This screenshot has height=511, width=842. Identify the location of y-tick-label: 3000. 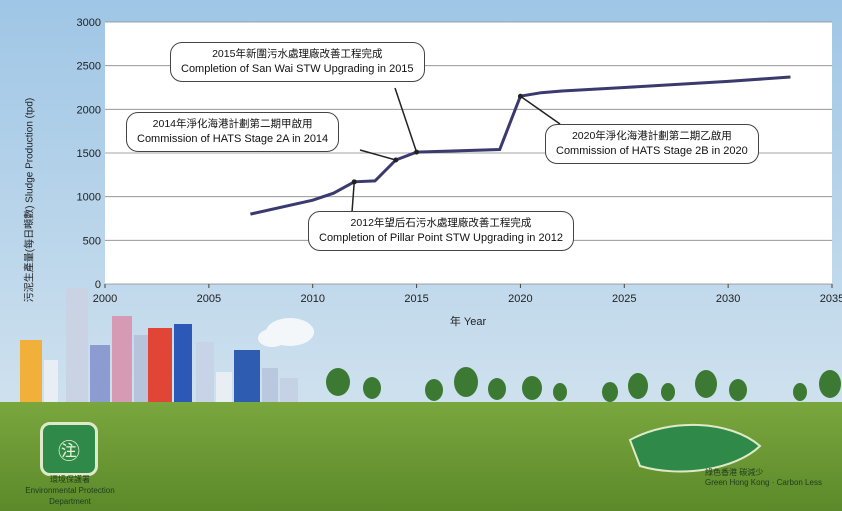
(89, 23).